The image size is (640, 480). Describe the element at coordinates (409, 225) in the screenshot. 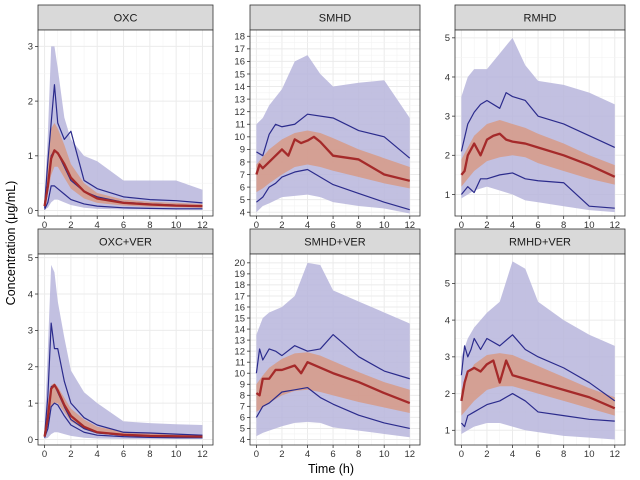

I see `x-tick-label: 12` at that location.